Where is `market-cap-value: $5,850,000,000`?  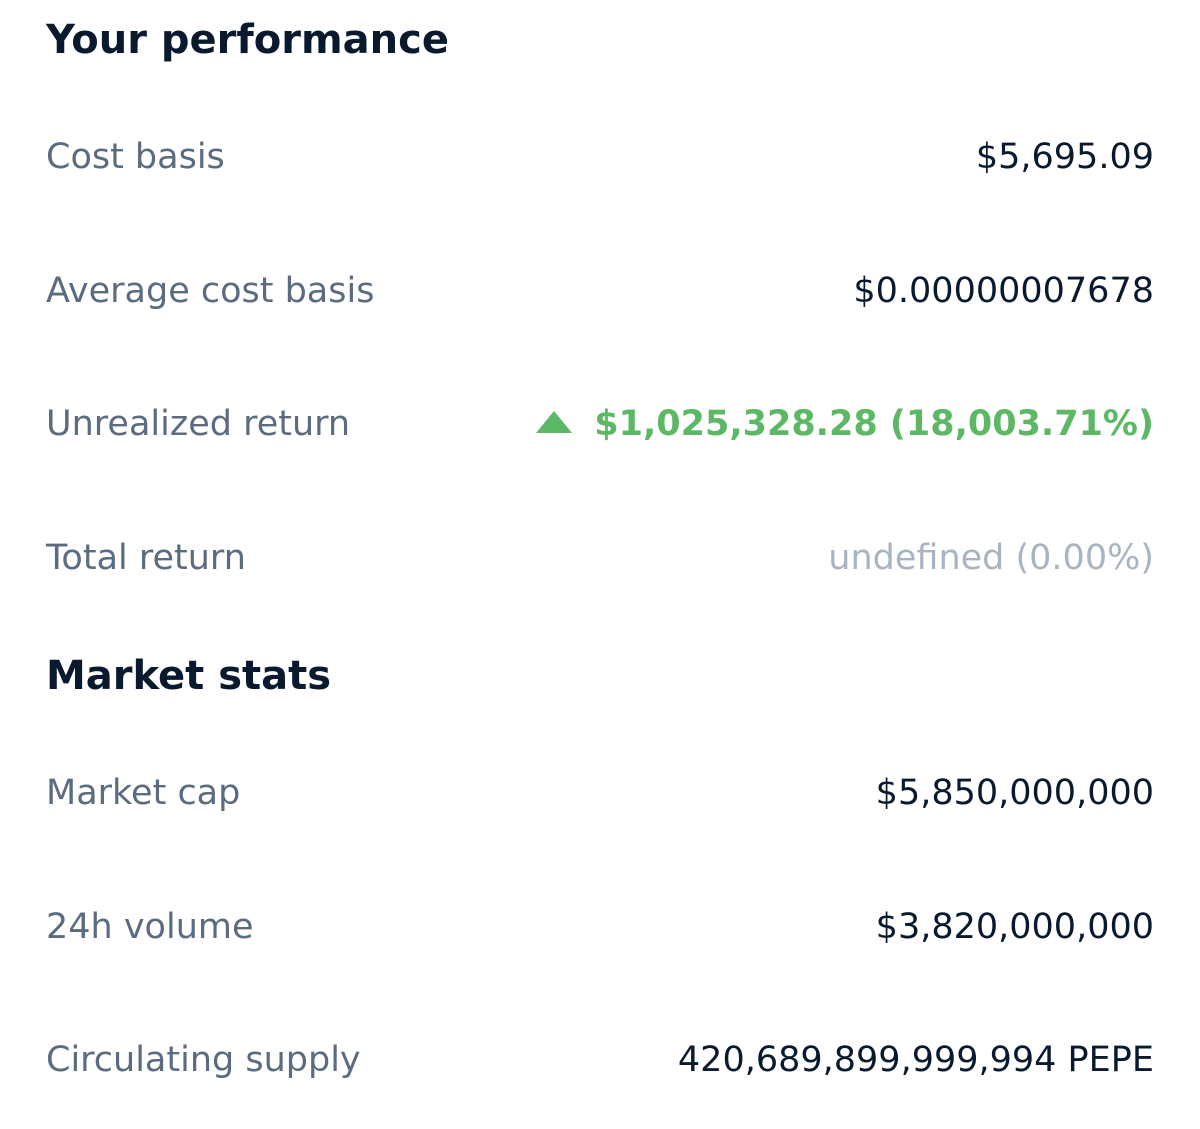
market-cap-value: $5,850,000,000 is located at coordinates (1014, 793).